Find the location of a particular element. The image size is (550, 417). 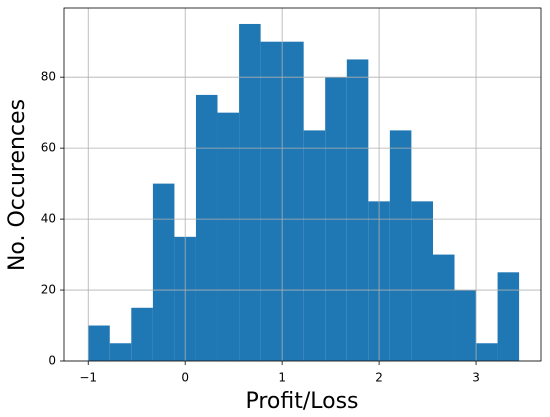

x-tick-label: 1 is located at coordinates (282, 378).